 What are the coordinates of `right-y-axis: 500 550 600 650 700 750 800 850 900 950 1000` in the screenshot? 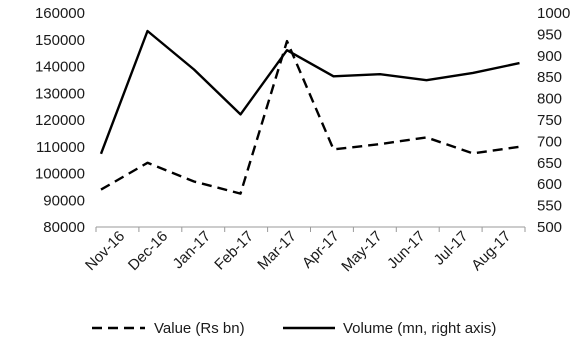 It's located at (553, 120).